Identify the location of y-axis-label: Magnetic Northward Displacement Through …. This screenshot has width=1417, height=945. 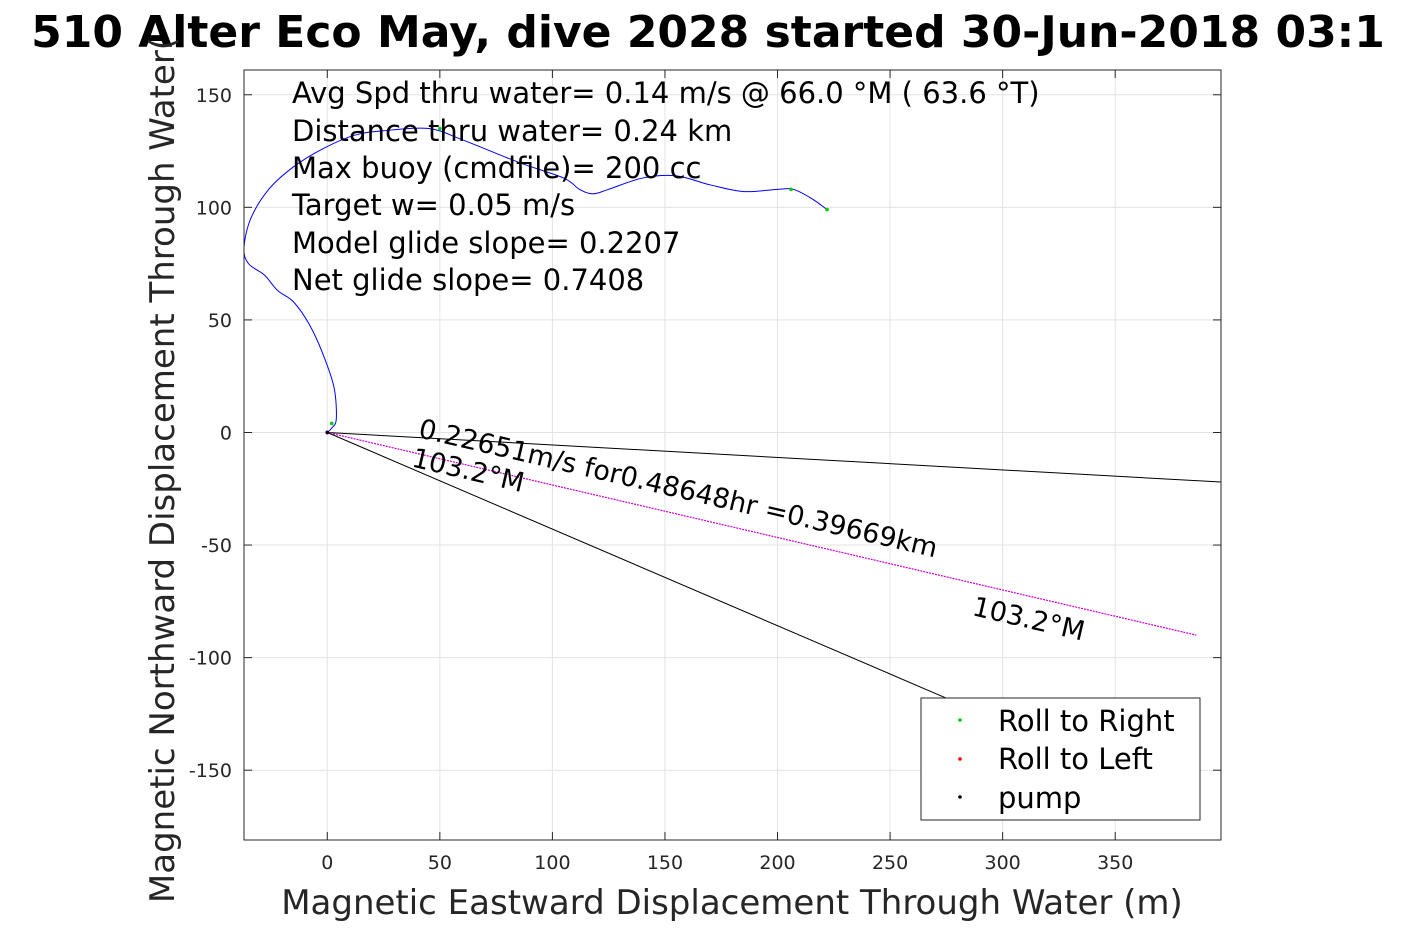
(163, 470).